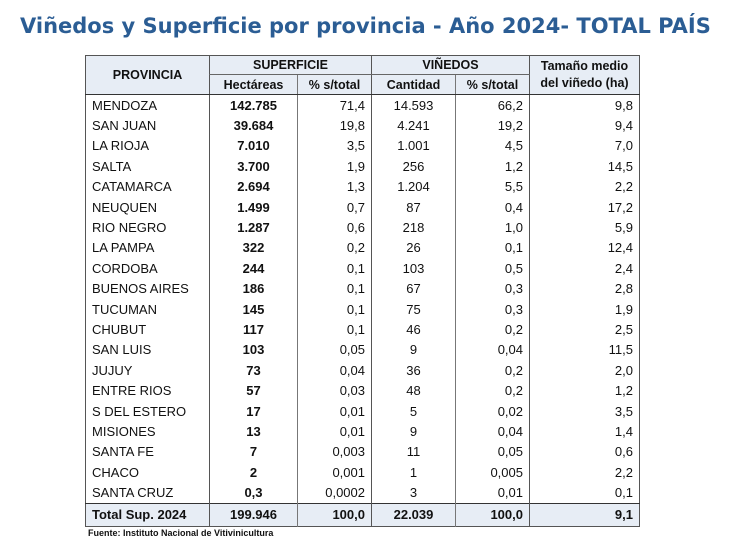 The width and height of the screenshot is (730, 558). I want to click on cell-pct-superficie: 0,7, so click(334, 207).